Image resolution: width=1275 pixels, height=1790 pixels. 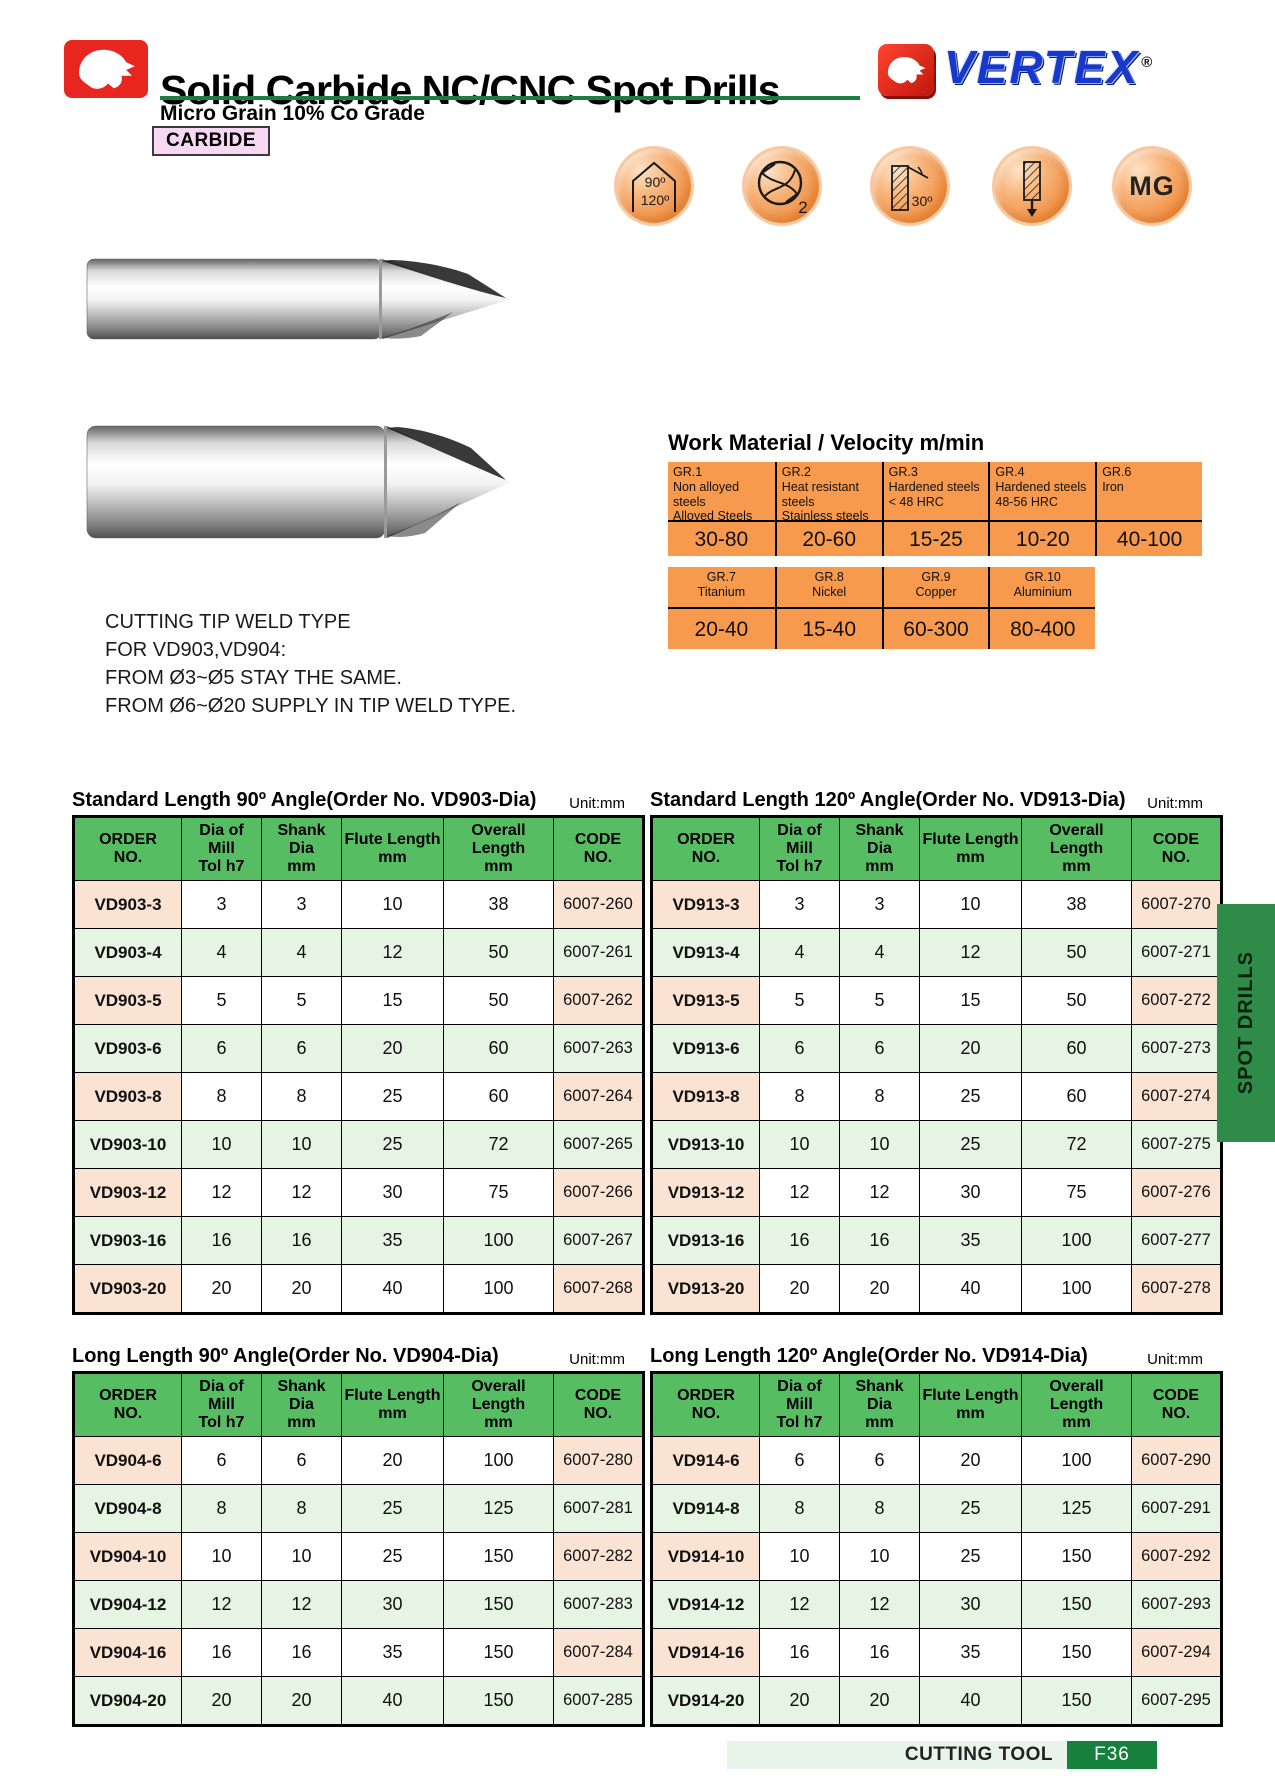 What do you see at coordinates (782, 186) in the screenshot?
I see `flute-count-icon: 2` at bounding box center [782, 186].